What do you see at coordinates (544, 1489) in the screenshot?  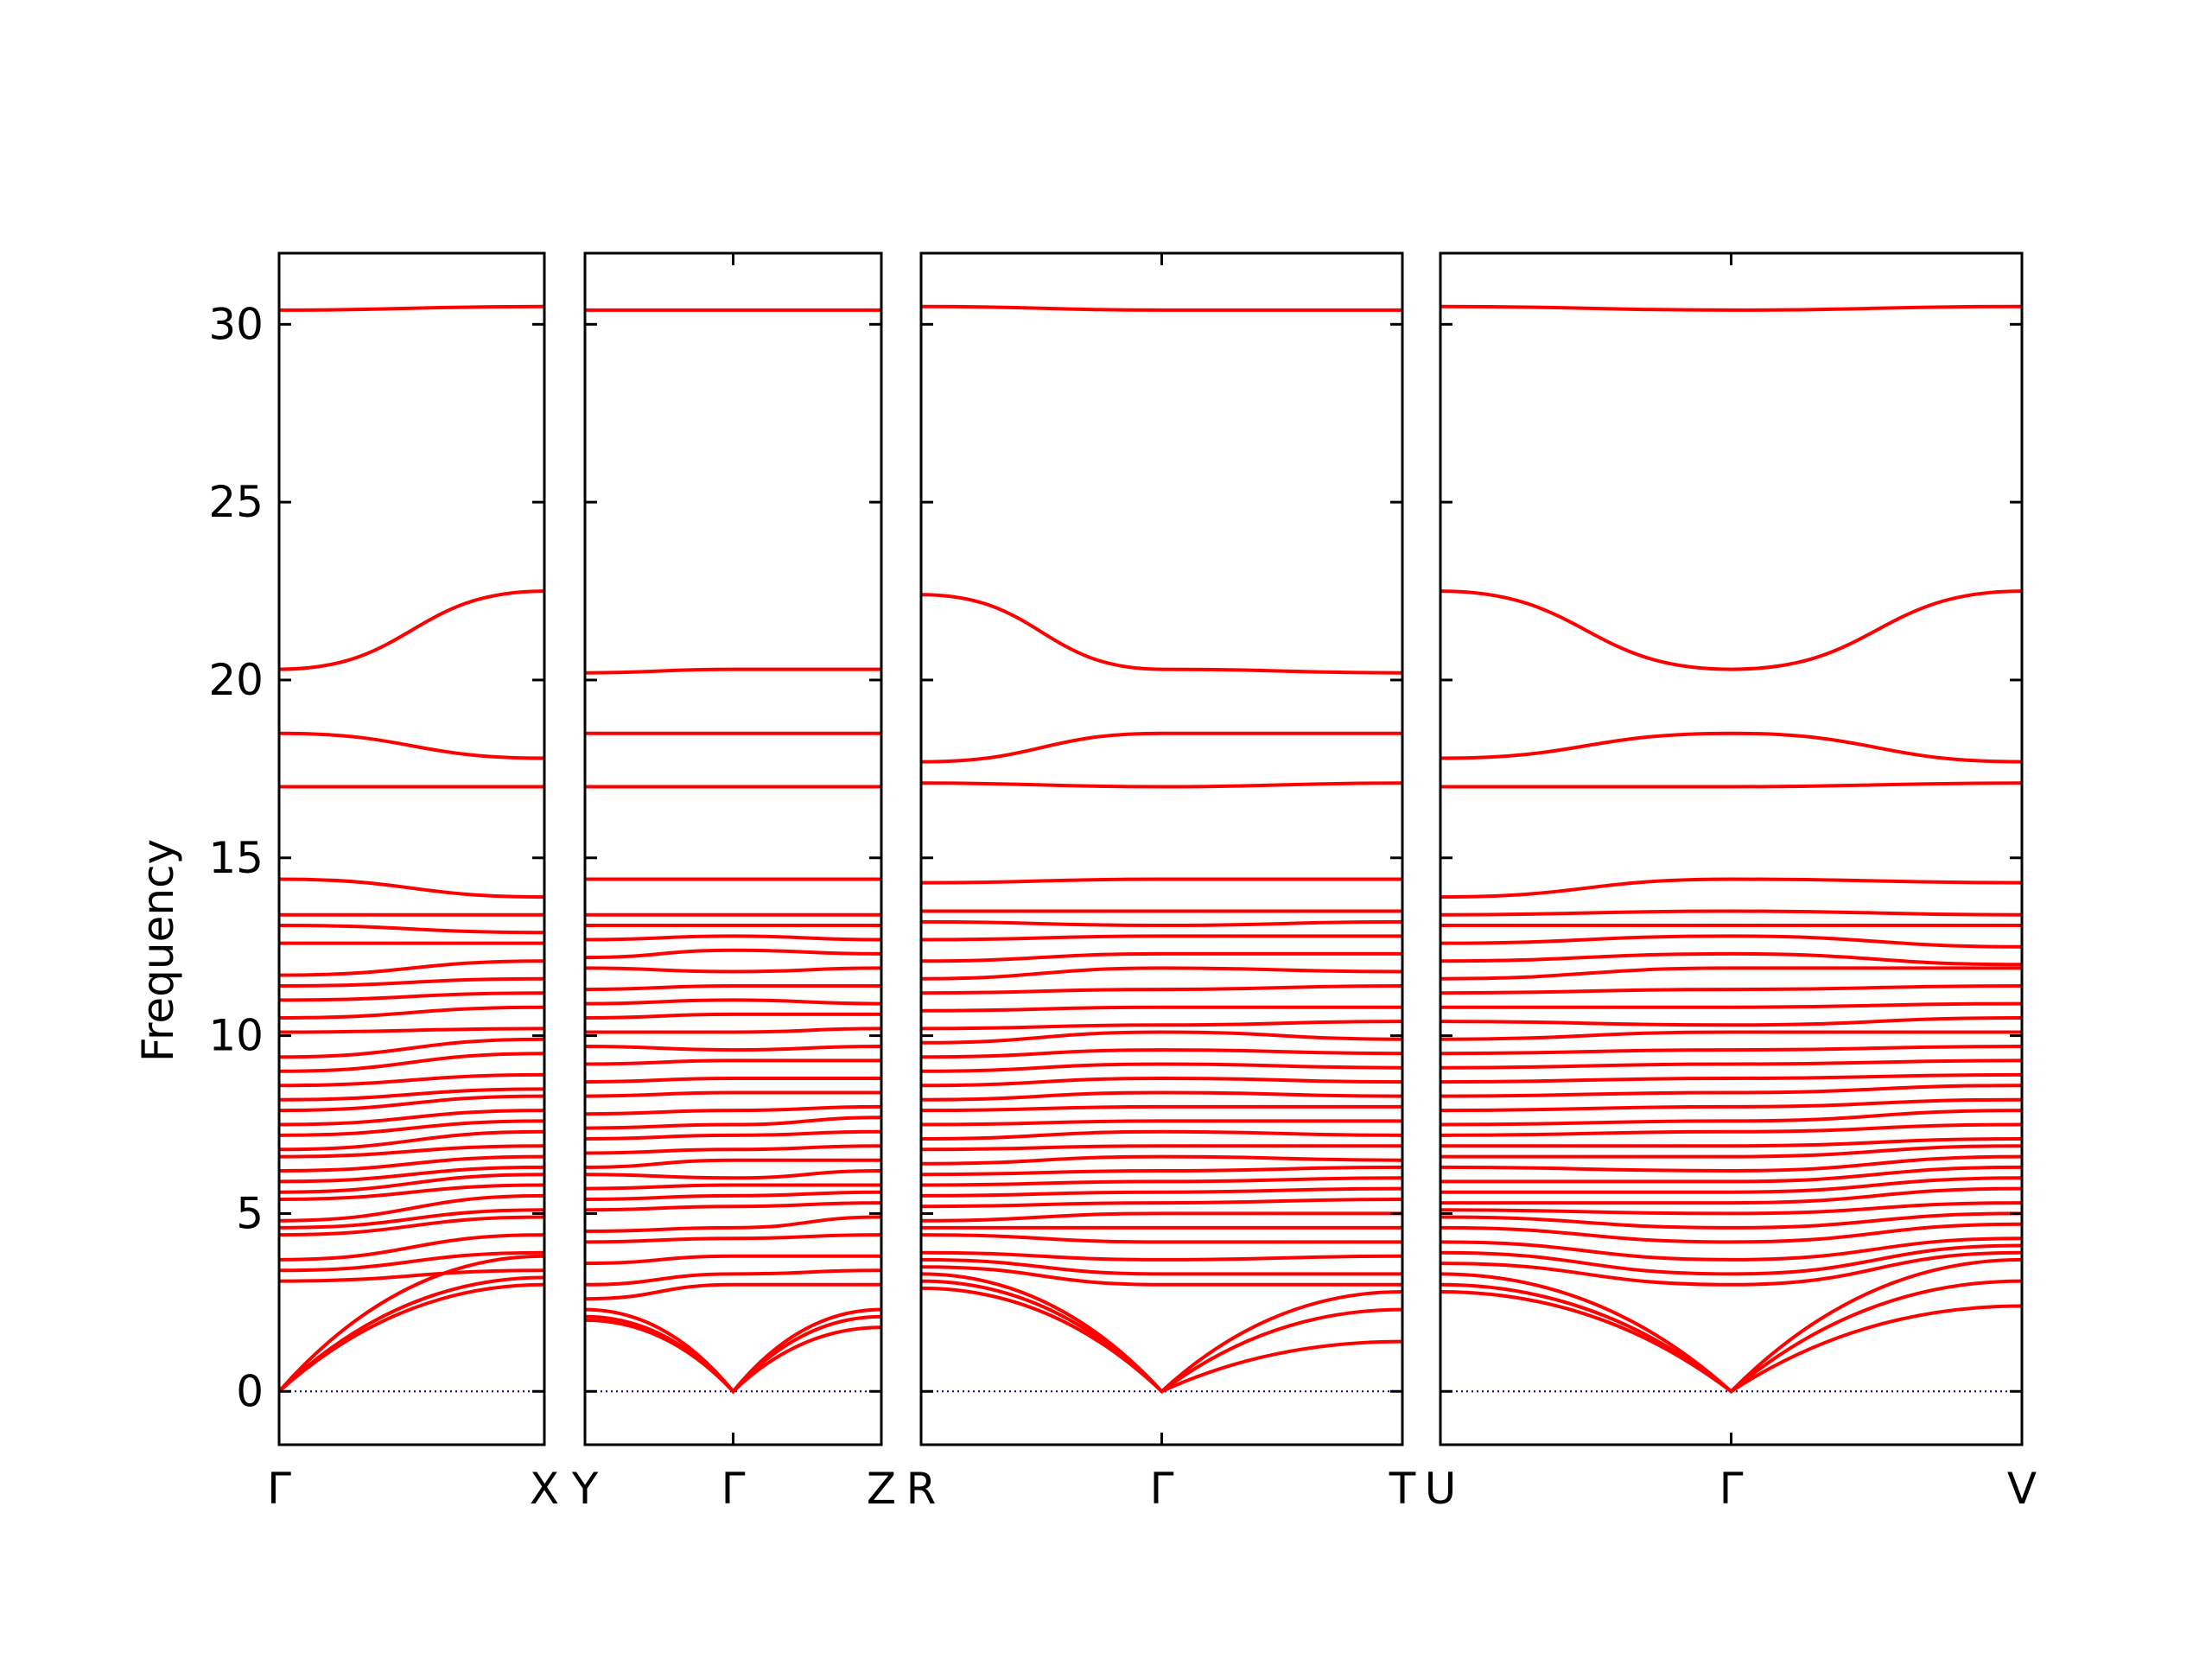 I see `x-tick-label: X` at bounding box center [544, 1489].